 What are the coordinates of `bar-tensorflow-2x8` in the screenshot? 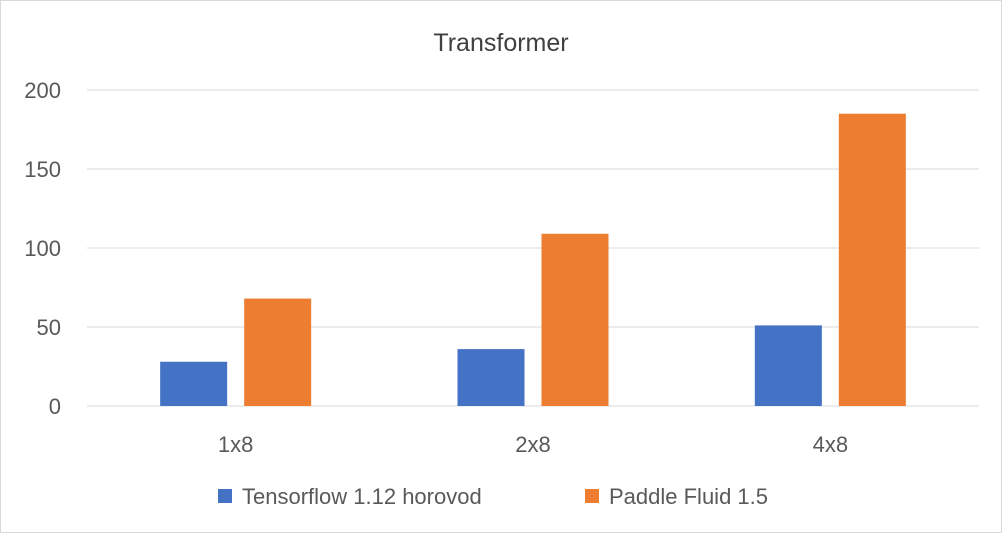 It's located at (491, 377).